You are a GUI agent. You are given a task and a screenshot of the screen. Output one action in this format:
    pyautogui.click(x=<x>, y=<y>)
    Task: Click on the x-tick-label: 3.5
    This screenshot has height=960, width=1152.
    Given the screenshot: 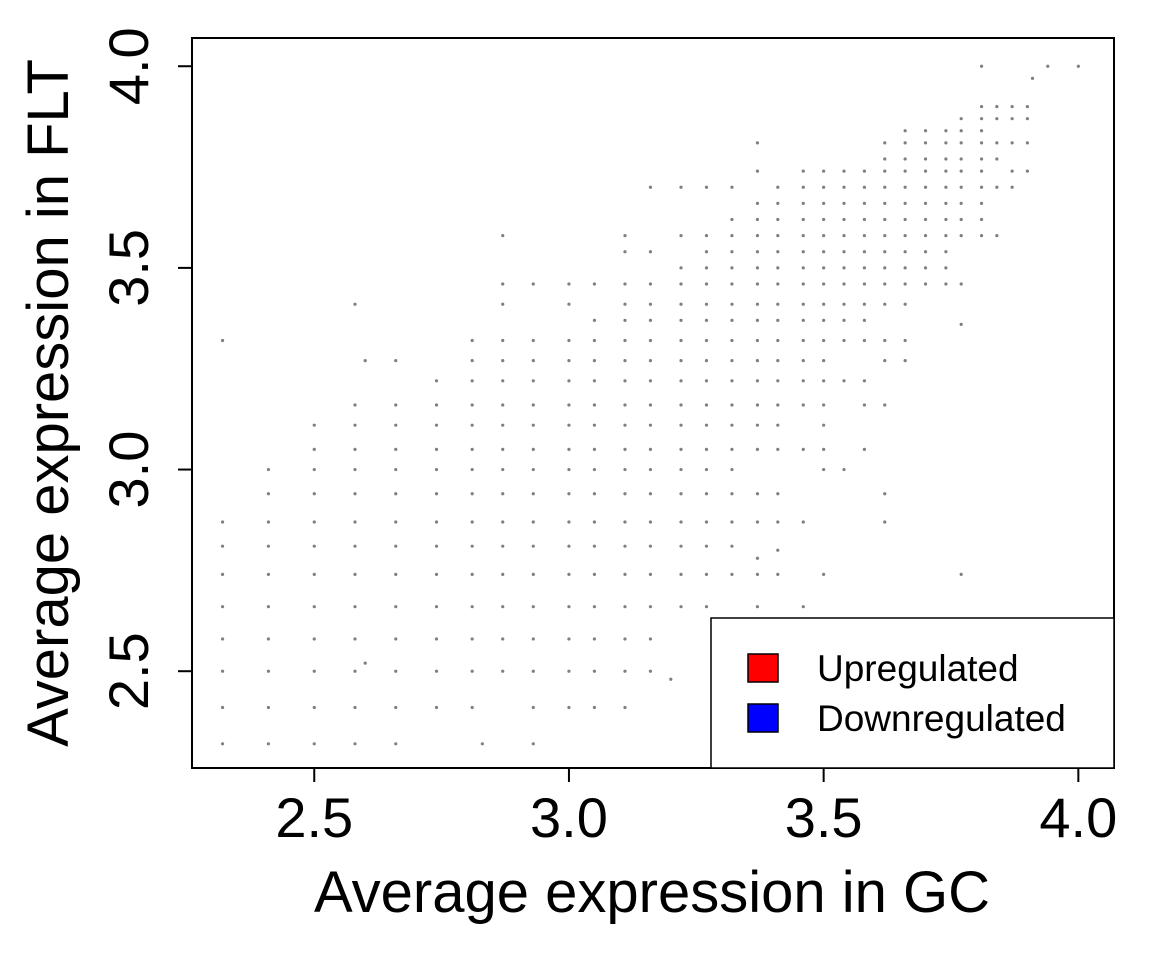 What is the action you would take?
    pyautogui.click(x=824, y=817)
    